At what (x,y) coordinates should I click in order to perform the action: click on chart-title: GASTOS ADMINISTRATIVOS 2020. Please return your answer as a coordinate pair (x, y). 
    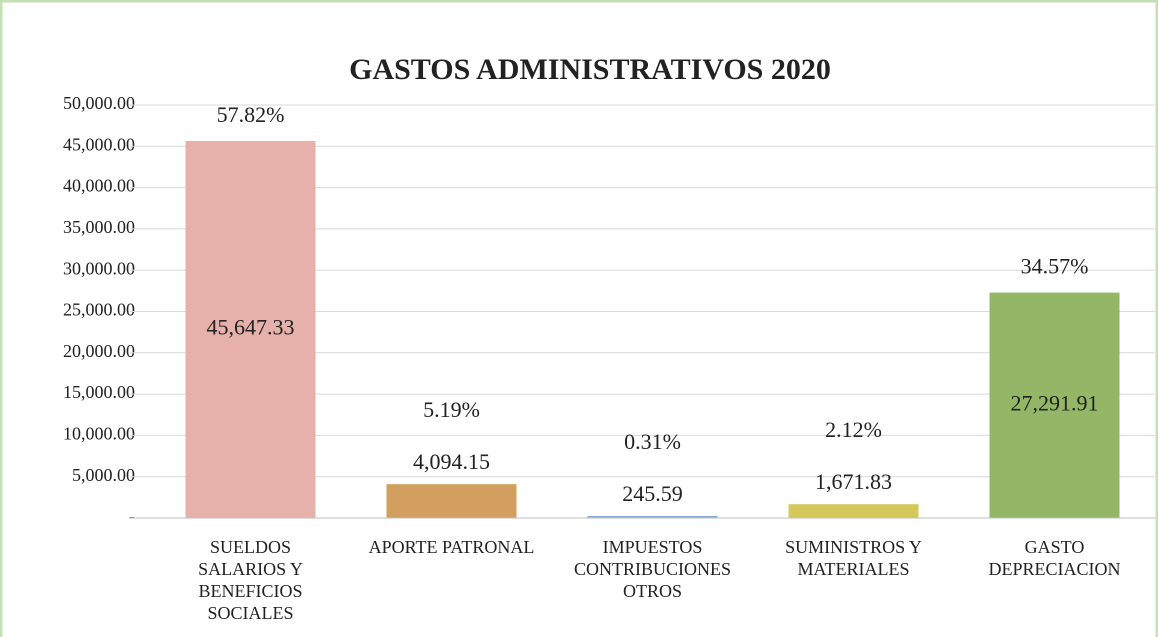
    Looking at the image, I should click on (590, 69).